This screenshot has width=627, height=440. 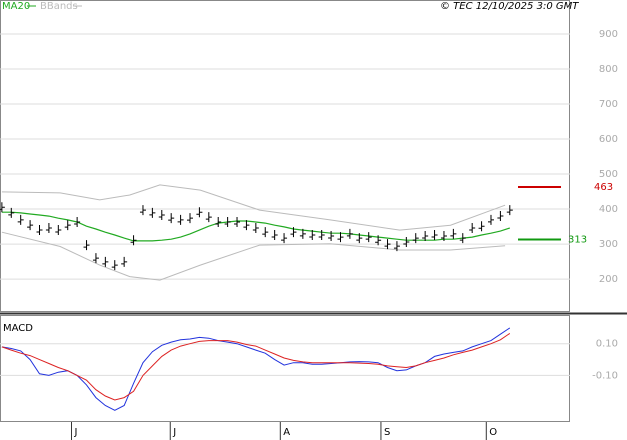 I want to click on macd-title: MACD, so click(x=18, y=328).